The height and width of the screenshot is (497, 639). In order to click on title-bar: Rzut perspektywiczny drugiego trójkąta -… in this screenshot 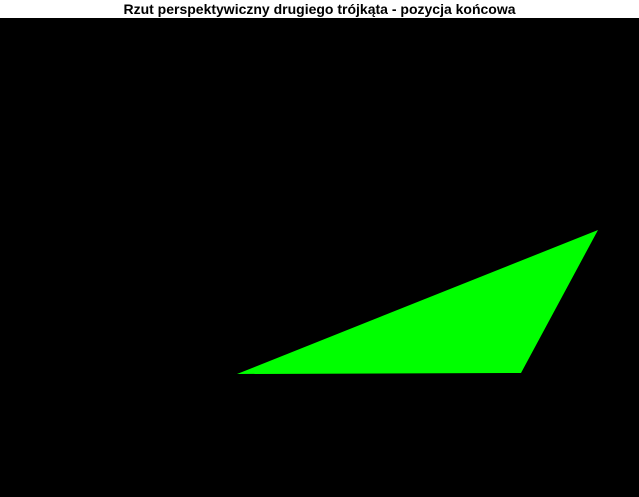, I will do `click(319, 9)`.